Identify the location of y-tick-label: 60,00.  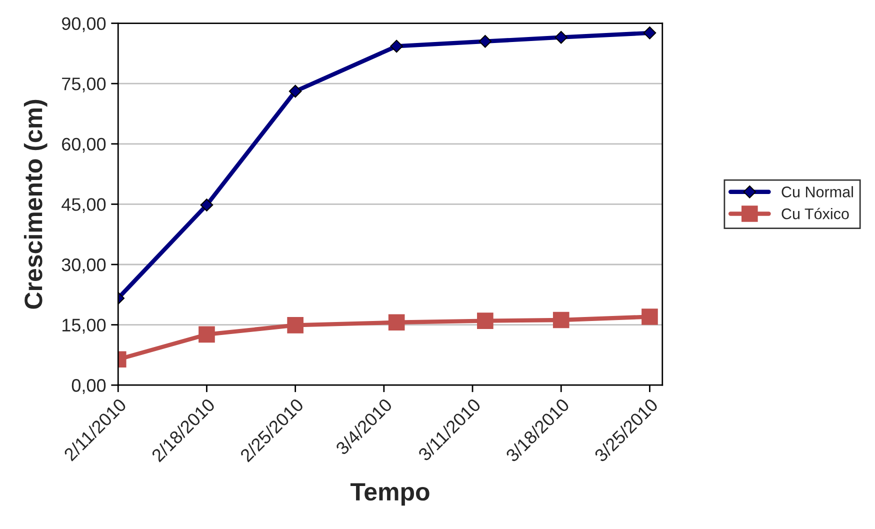
(84, 145).